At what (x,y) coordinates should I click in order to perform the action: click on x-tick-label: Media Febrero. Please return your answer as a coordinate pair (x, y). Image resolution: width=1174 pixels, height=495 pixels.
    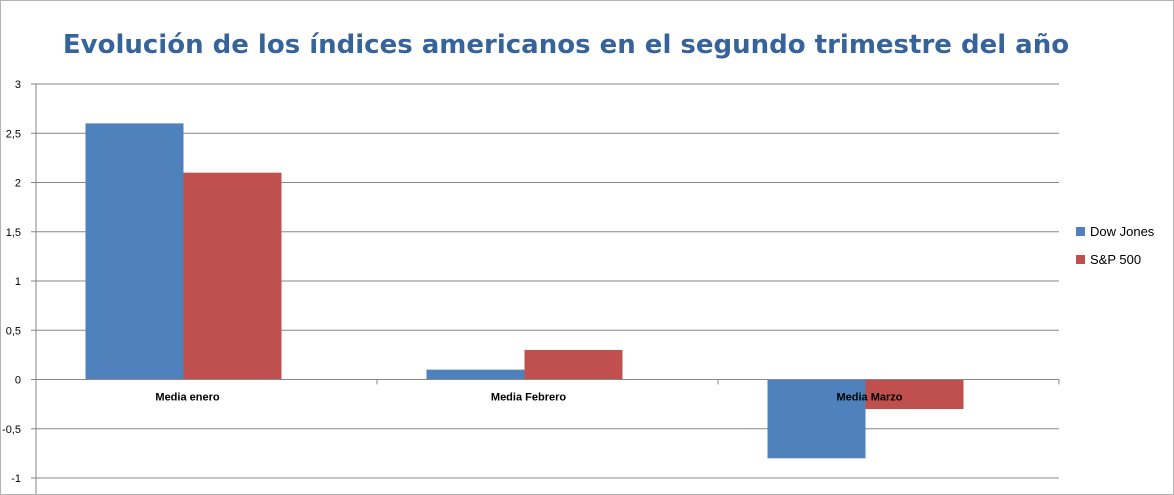
    Looking at the image, I should click on (528, 398).